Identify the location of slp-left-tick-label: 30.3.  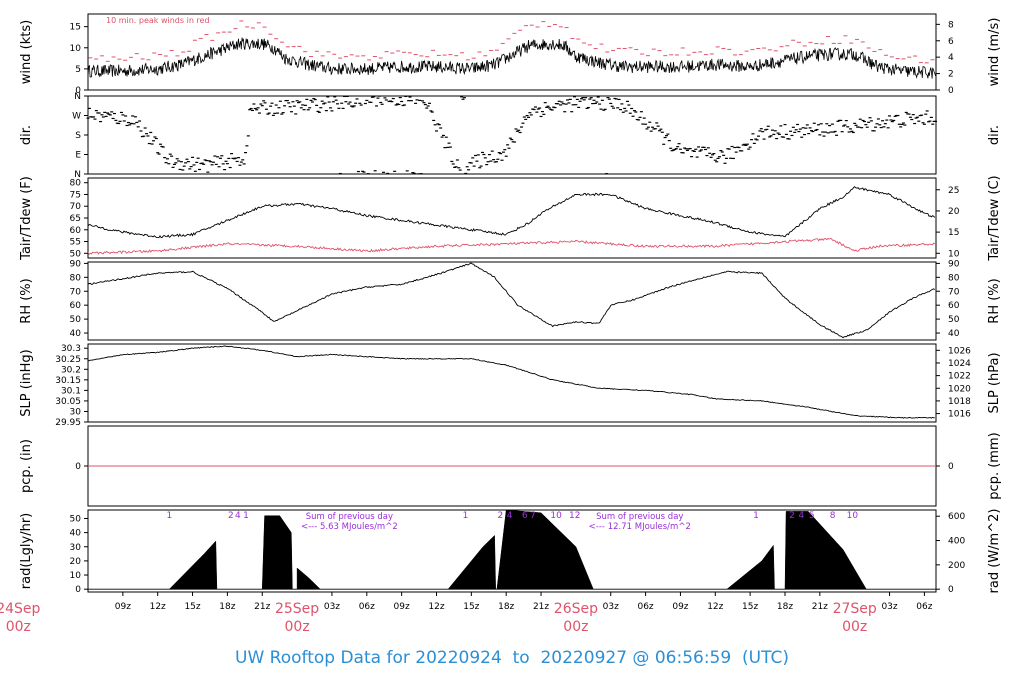
(71, 349).